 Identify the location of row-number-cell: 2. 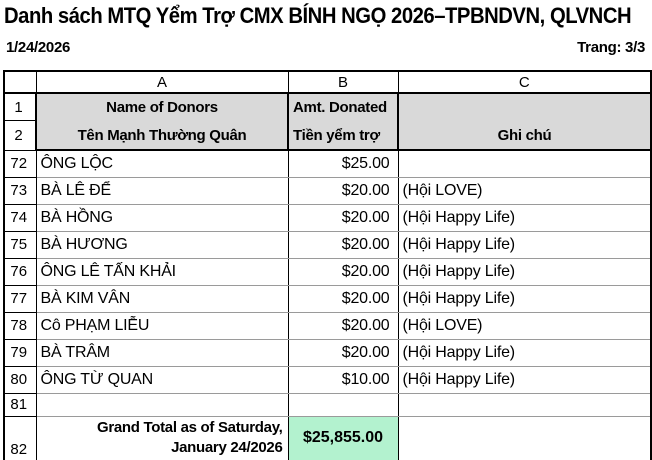
(20, 135).